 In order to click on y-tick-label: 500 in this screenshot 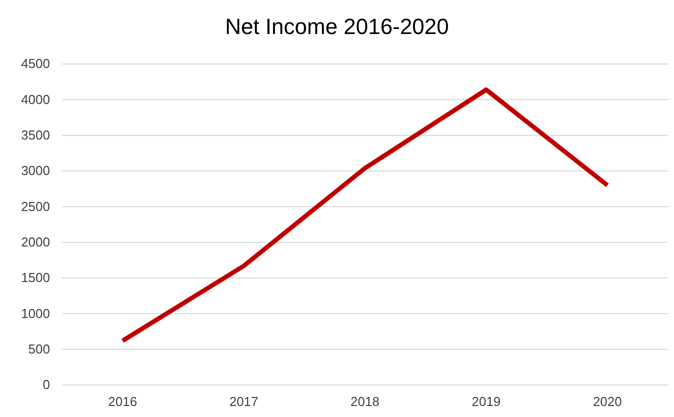, I will do `click(39, 348)`.